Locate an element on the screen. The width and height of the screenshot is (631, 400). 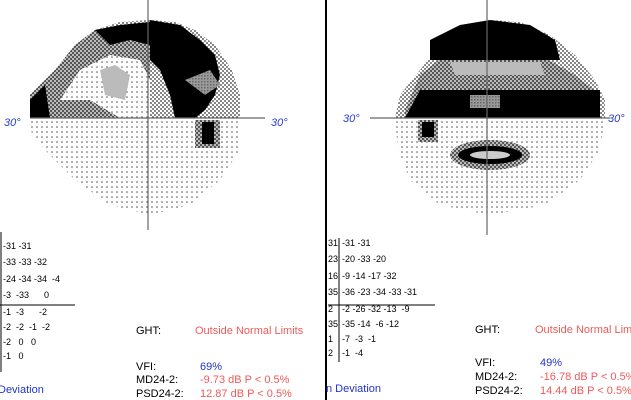
psd-value: 14.44 dB P < 0.5% is located at coordinates (585, 391).